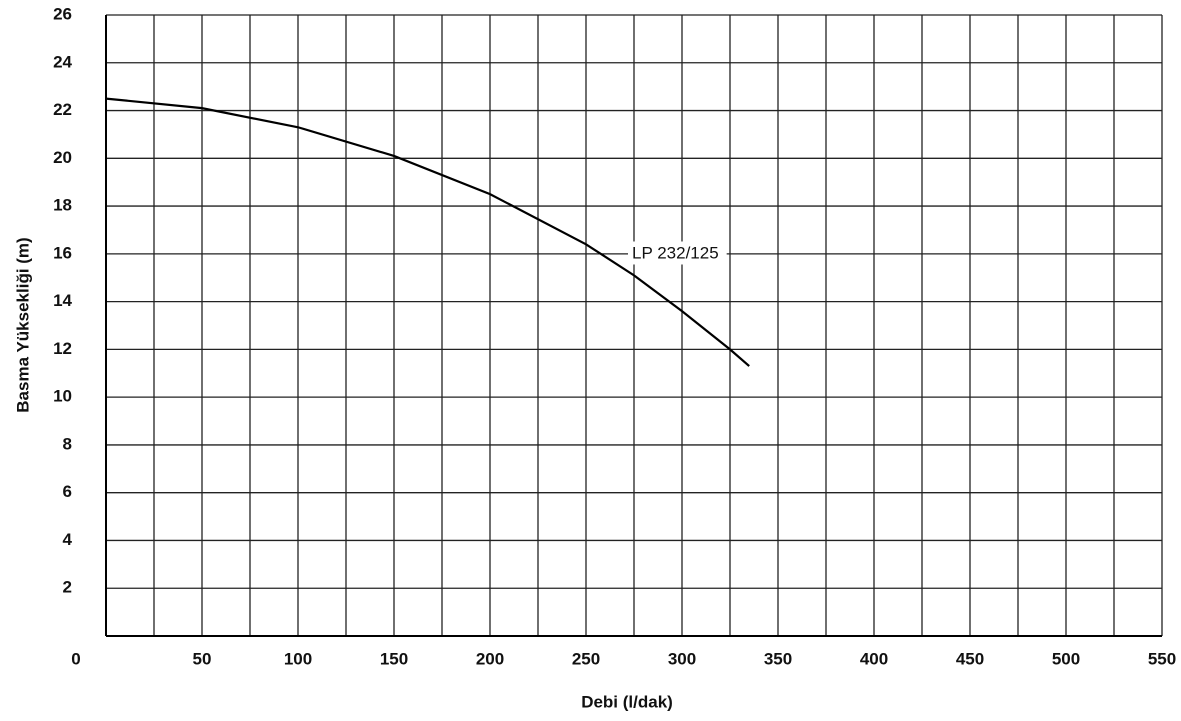  I want to click on y-axis-label: Basma Yüksekliği (m), so click(22, 324).